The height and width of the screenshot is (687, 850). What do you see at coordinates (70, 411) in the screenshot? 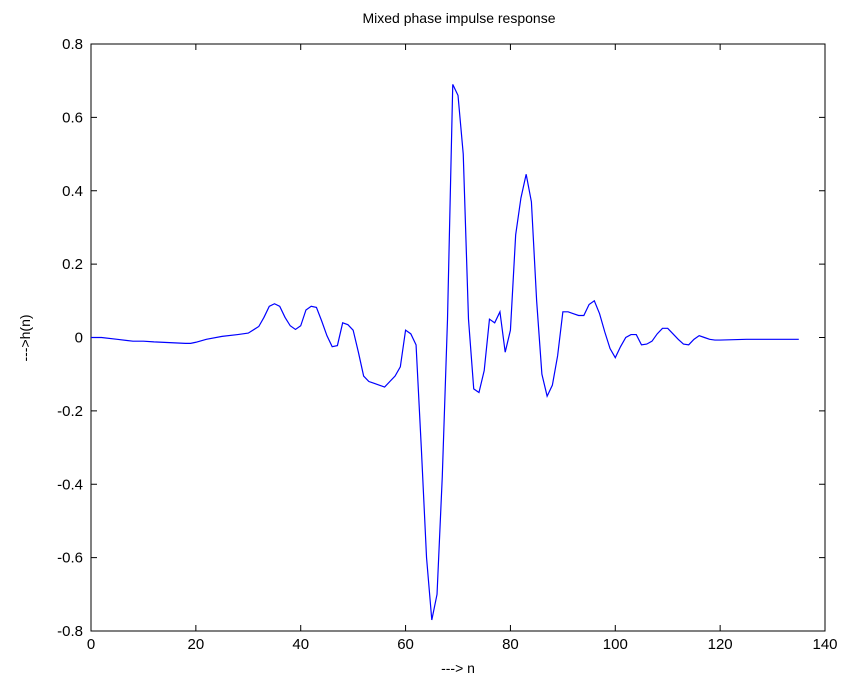
I see `y-tick-label: -0.2` at bounding box center [70, 411].